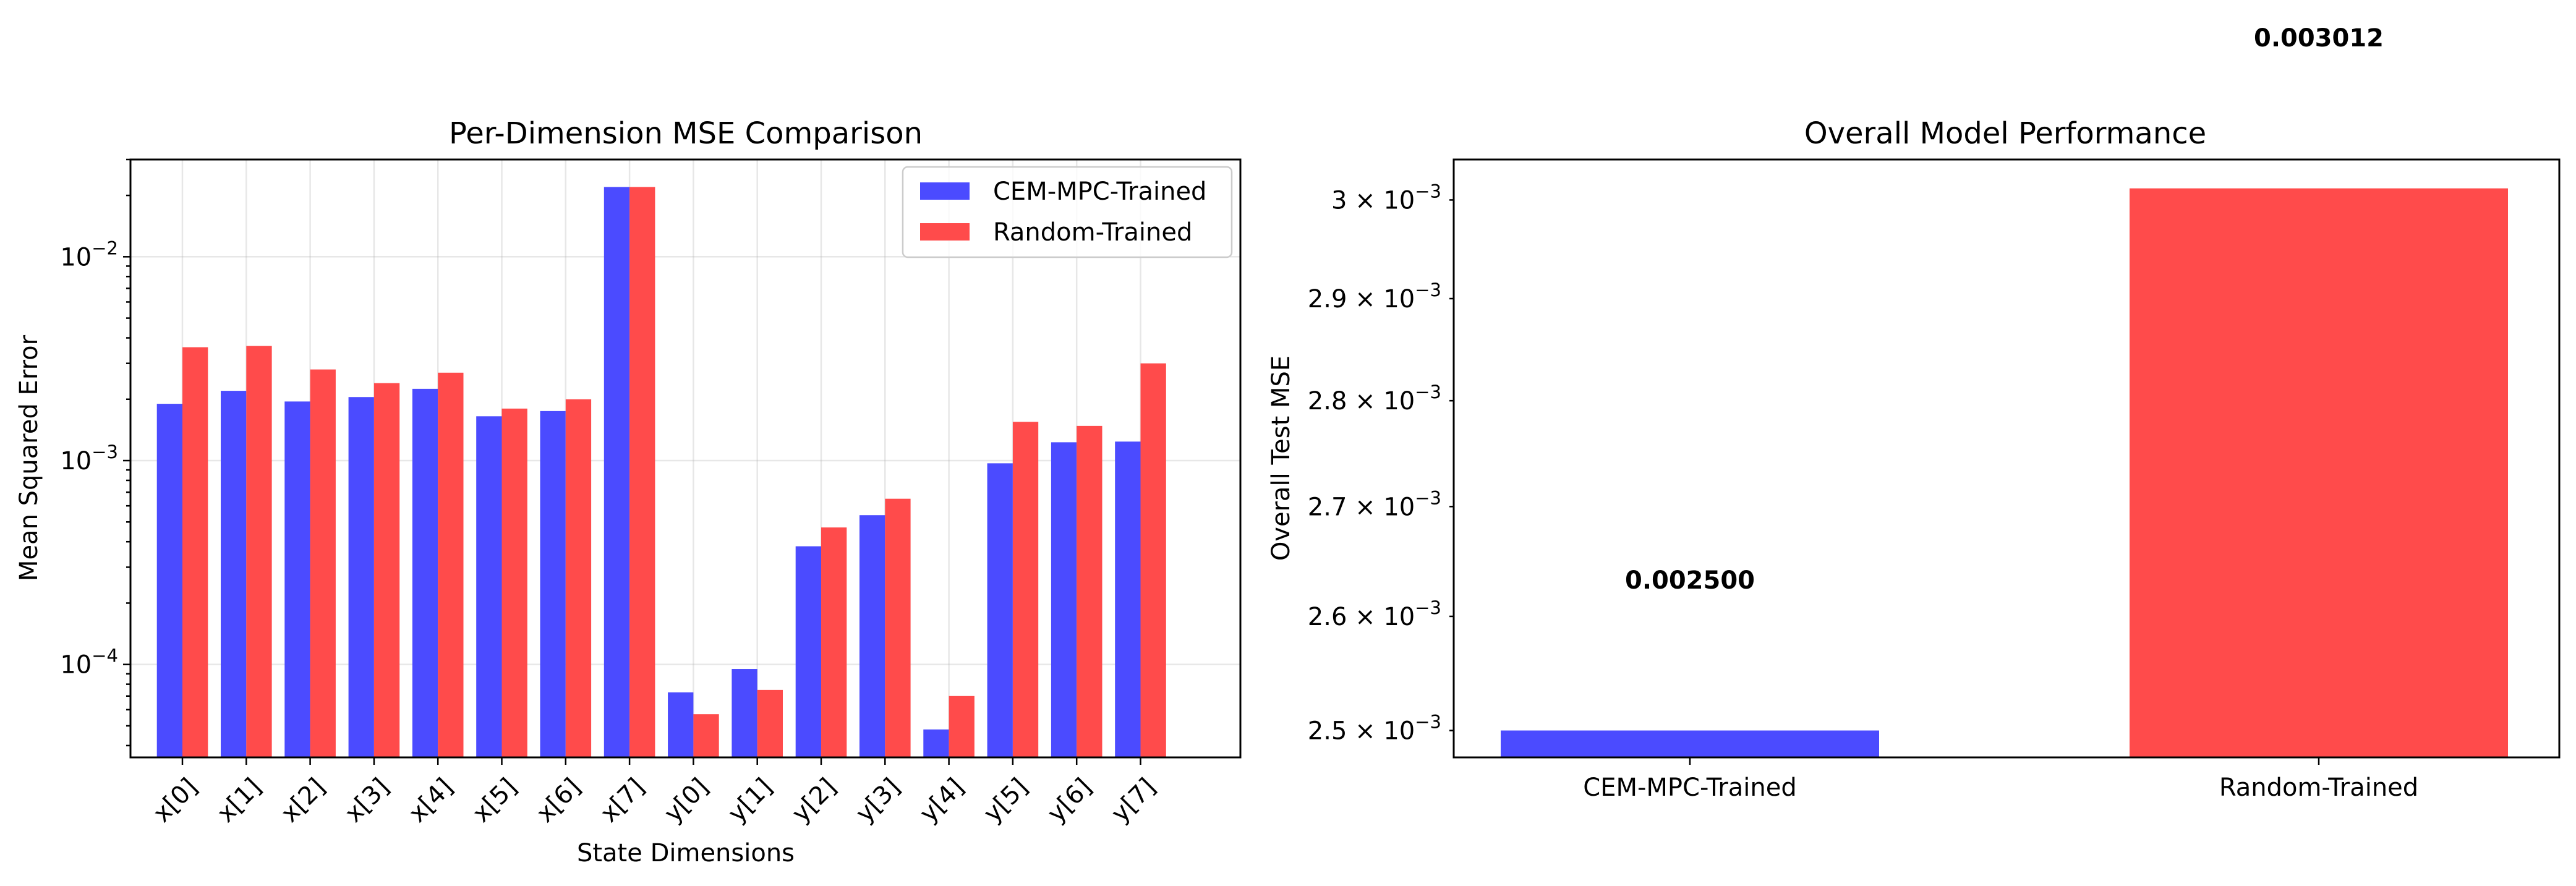 This screenshot has width=2576, height=886. Describe the element at coordinates (2005, 133) in the screenshot. I see `right-chart-title: Overall Model Performance` at that location.